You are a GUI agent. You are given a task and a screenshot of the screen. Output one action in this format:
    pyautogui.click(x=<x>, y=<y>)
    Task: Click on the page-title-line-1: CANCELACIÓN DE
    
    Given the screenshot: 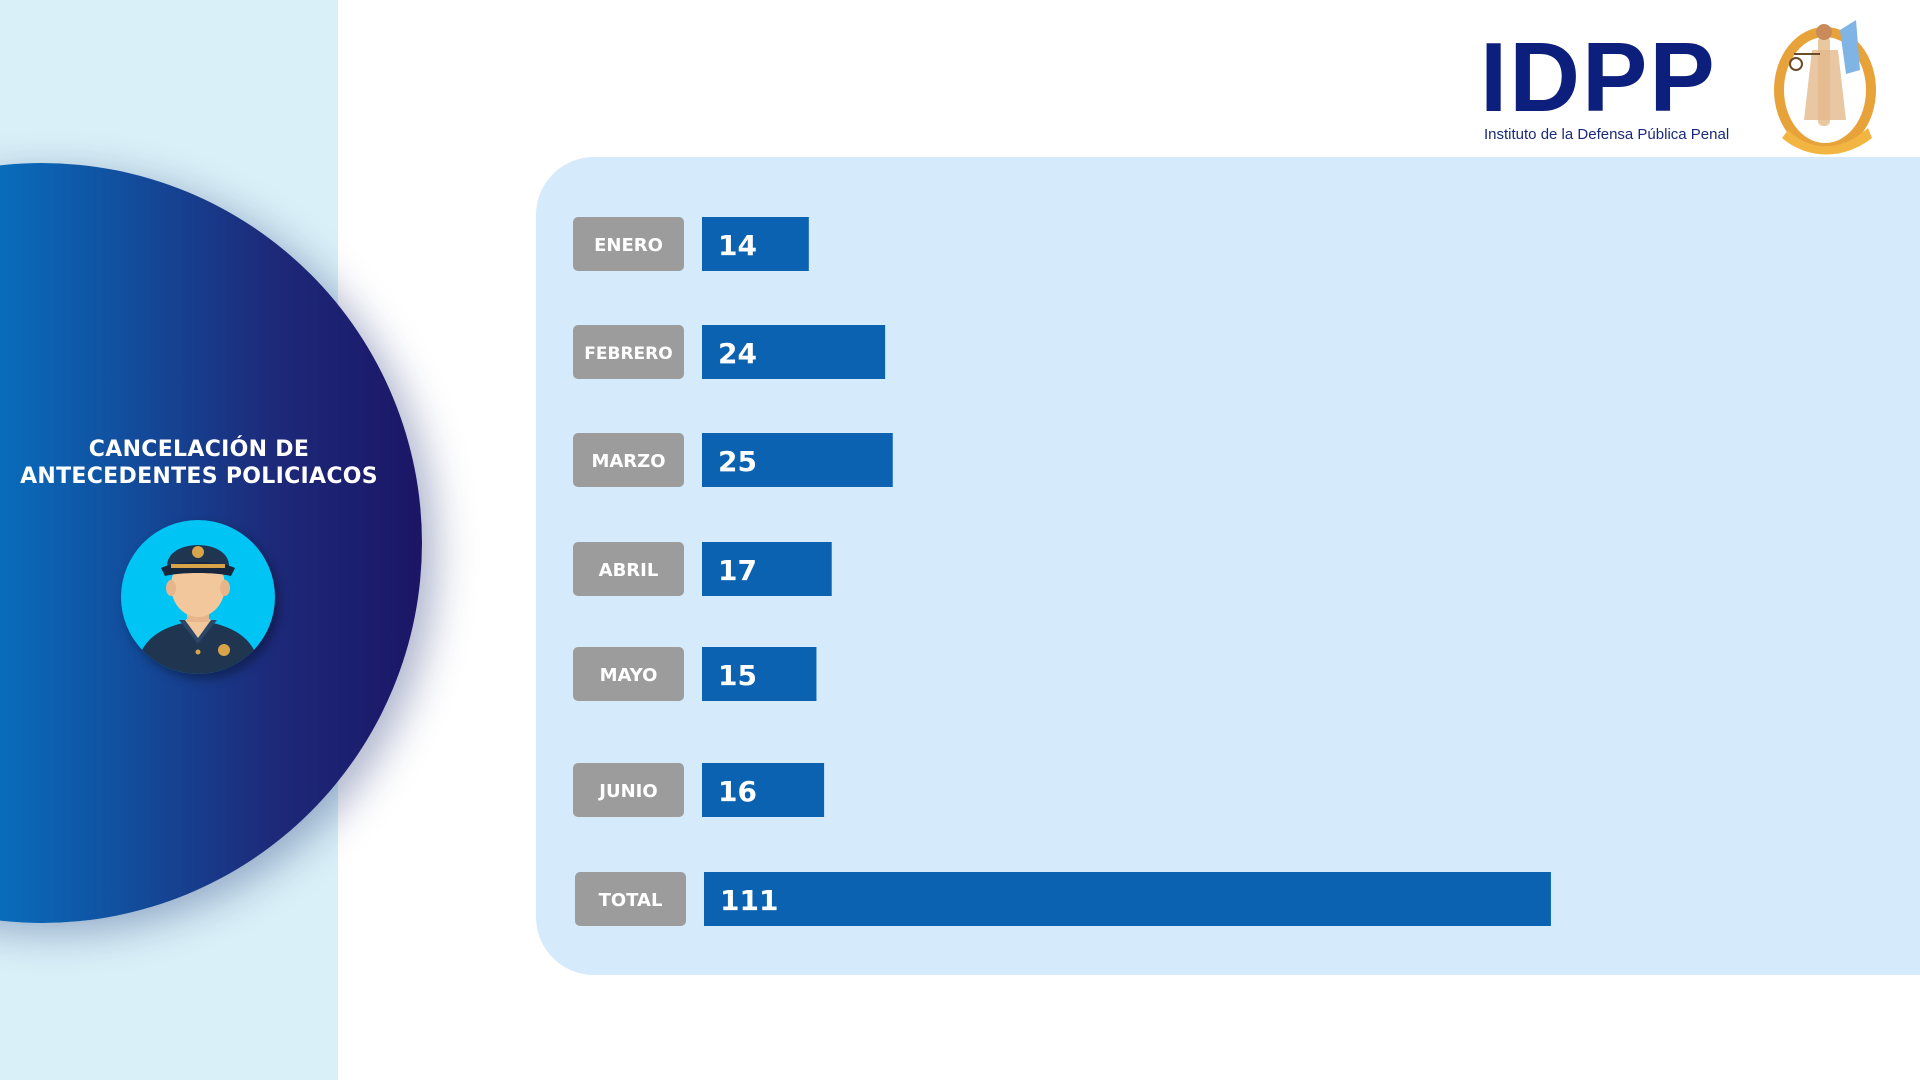 What is the action you would take?
    pyautogui.click(x=199, y=449)
    